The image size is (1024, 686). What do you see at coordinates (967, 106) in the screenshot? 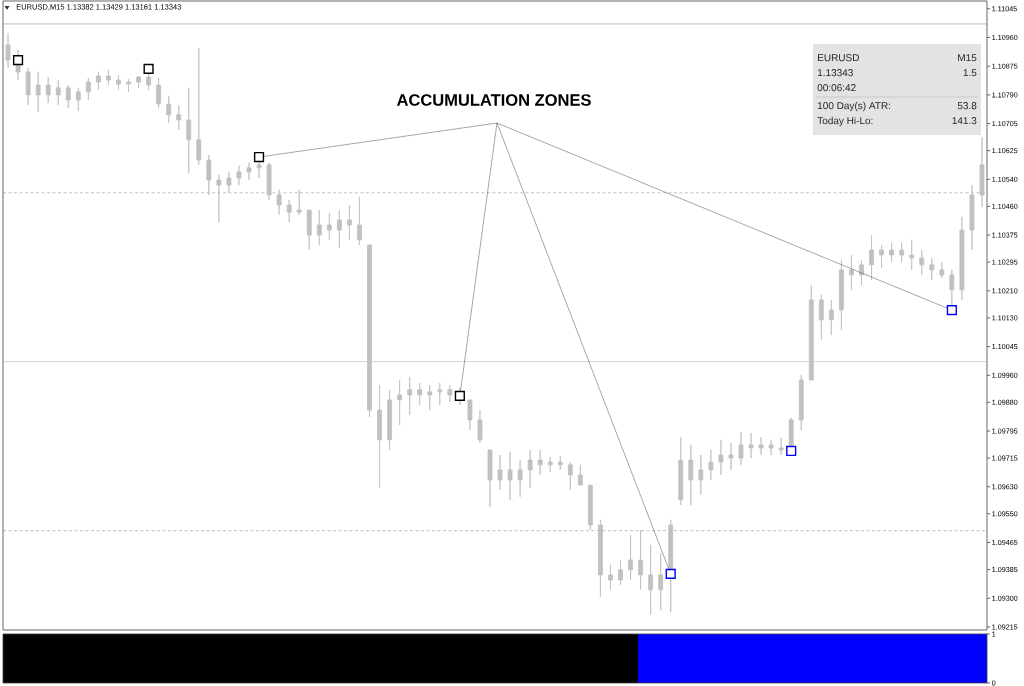
I see `annotation: 53.8` at bounding box center [967, 106].